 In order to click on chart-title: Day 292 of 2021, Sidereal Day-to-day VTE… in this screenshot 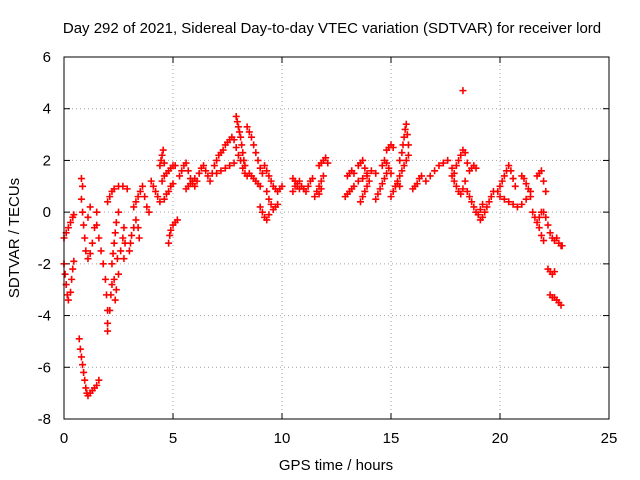, I will do `click(332, 28)`.